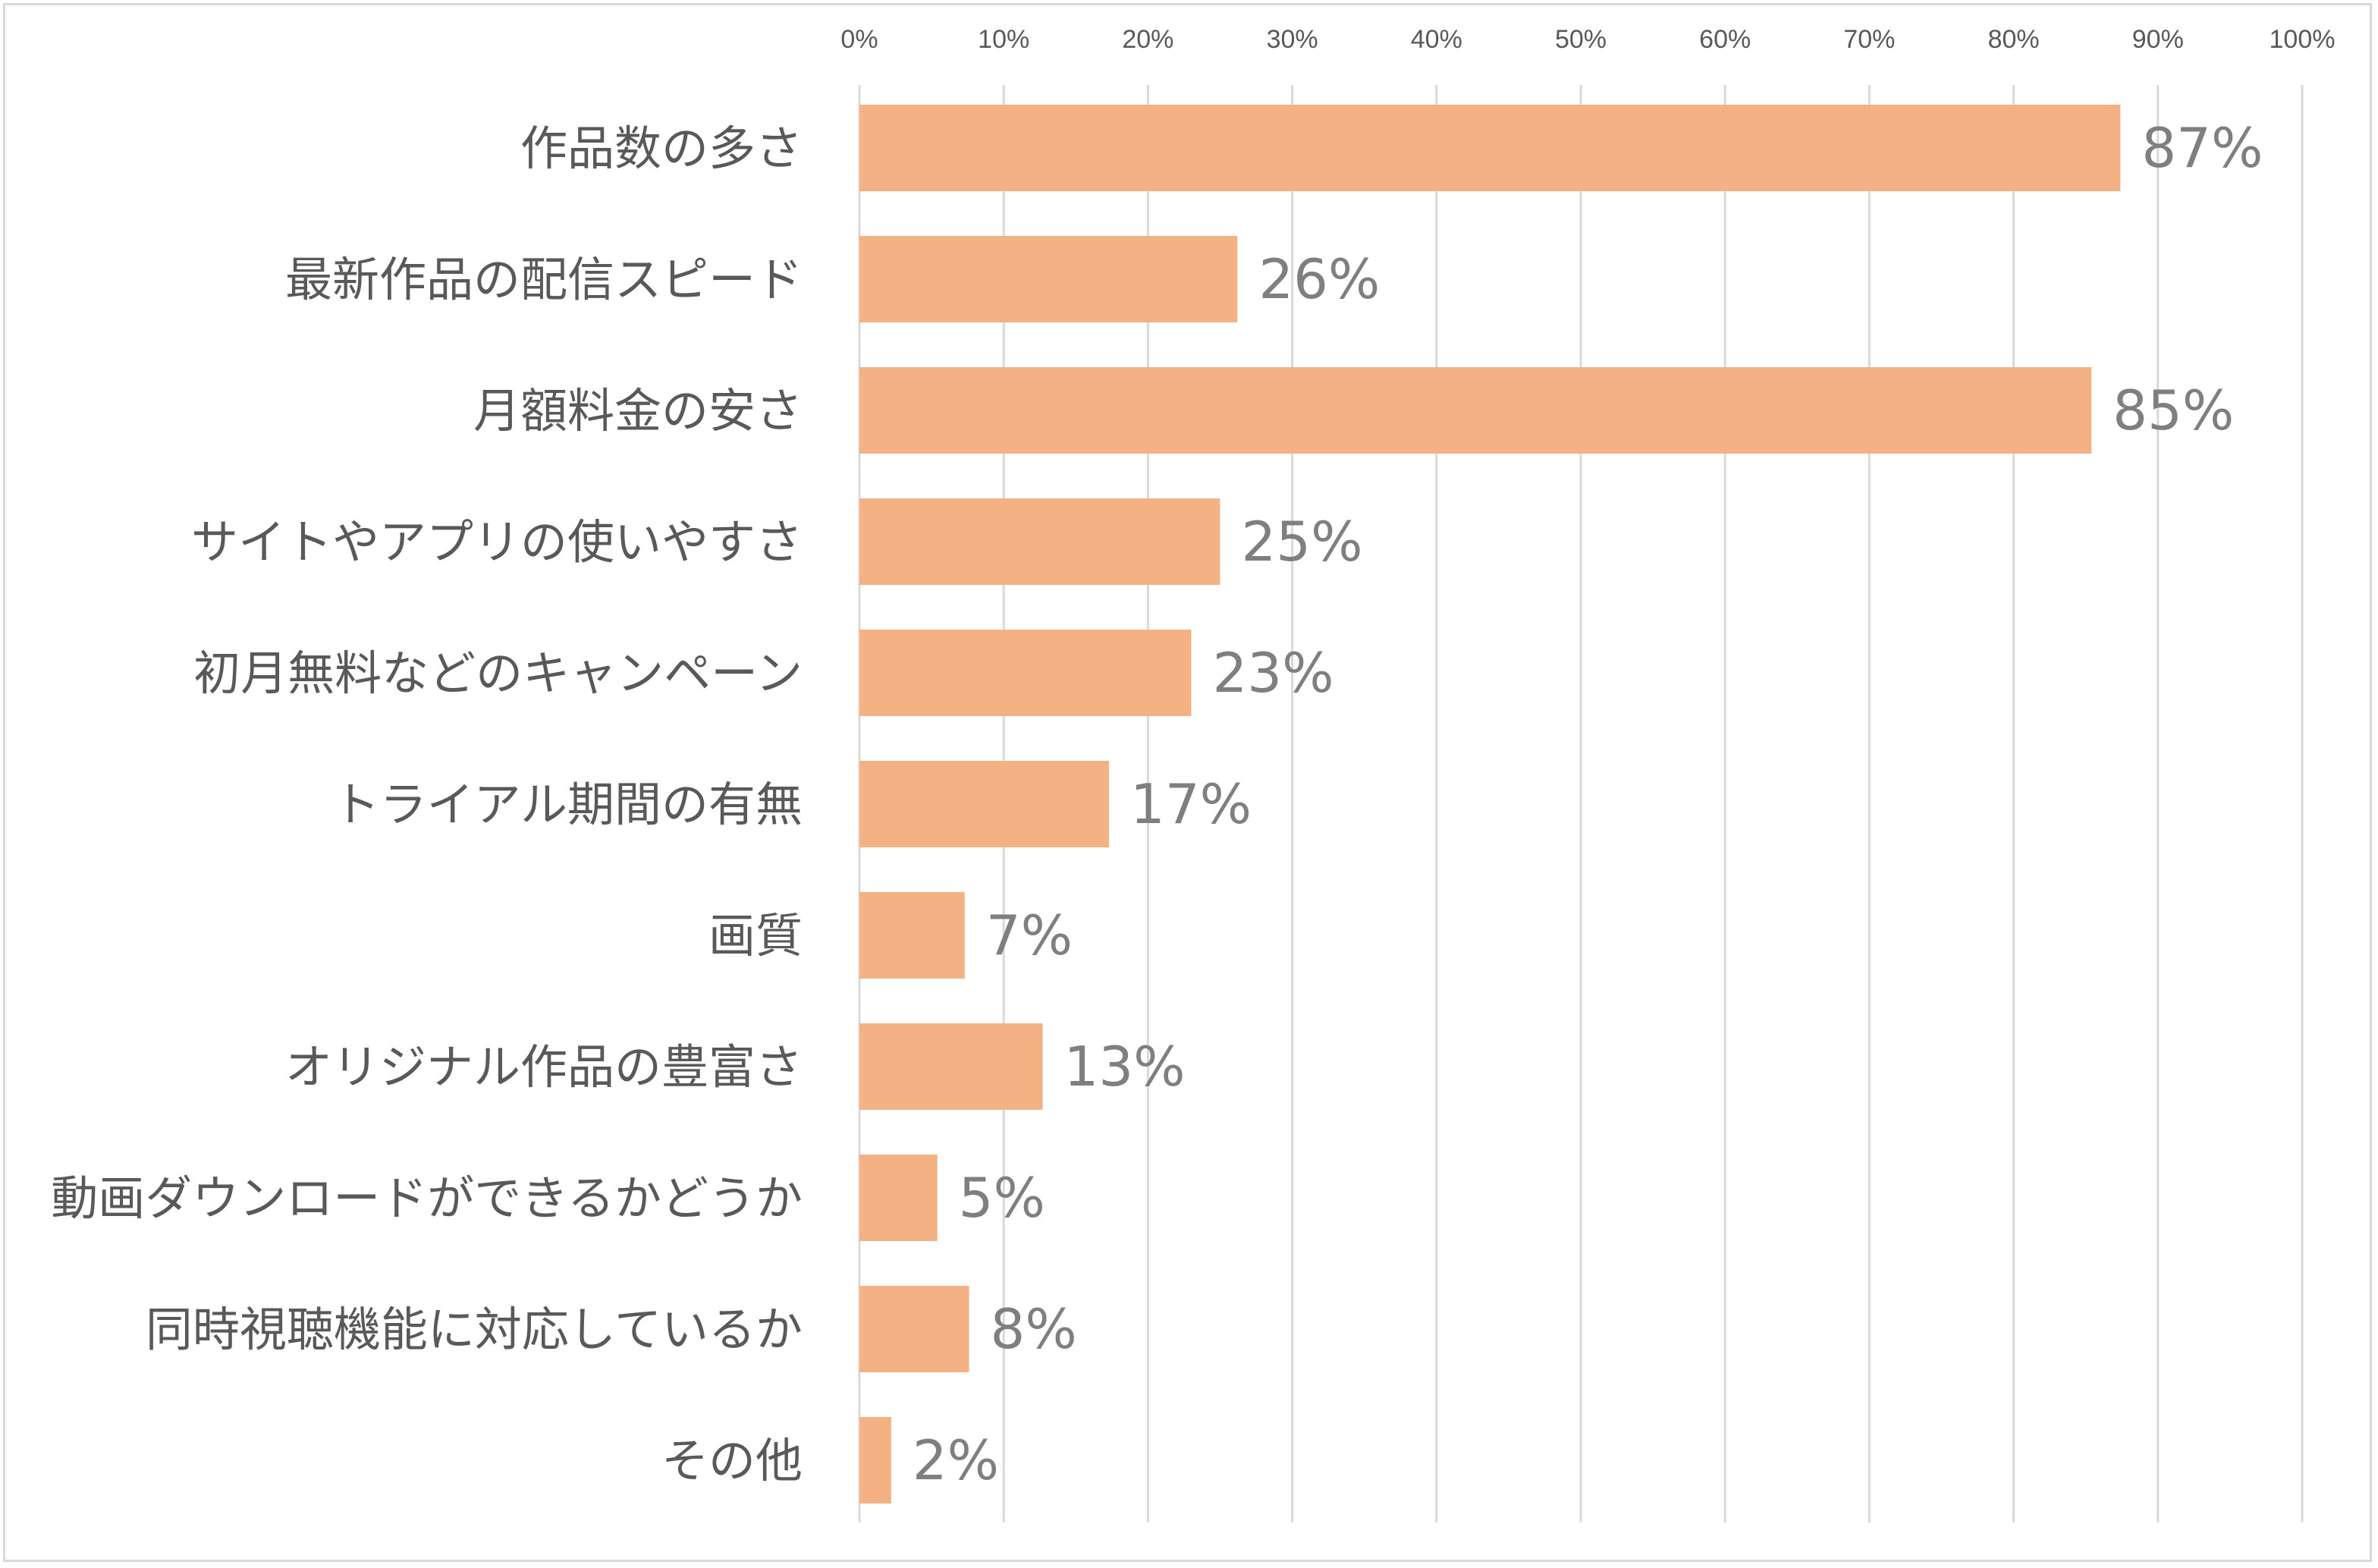  Describe the element at coordinates (638, 410) in the screenshot. I see `category-label: 月額料金の安さ` at that location.